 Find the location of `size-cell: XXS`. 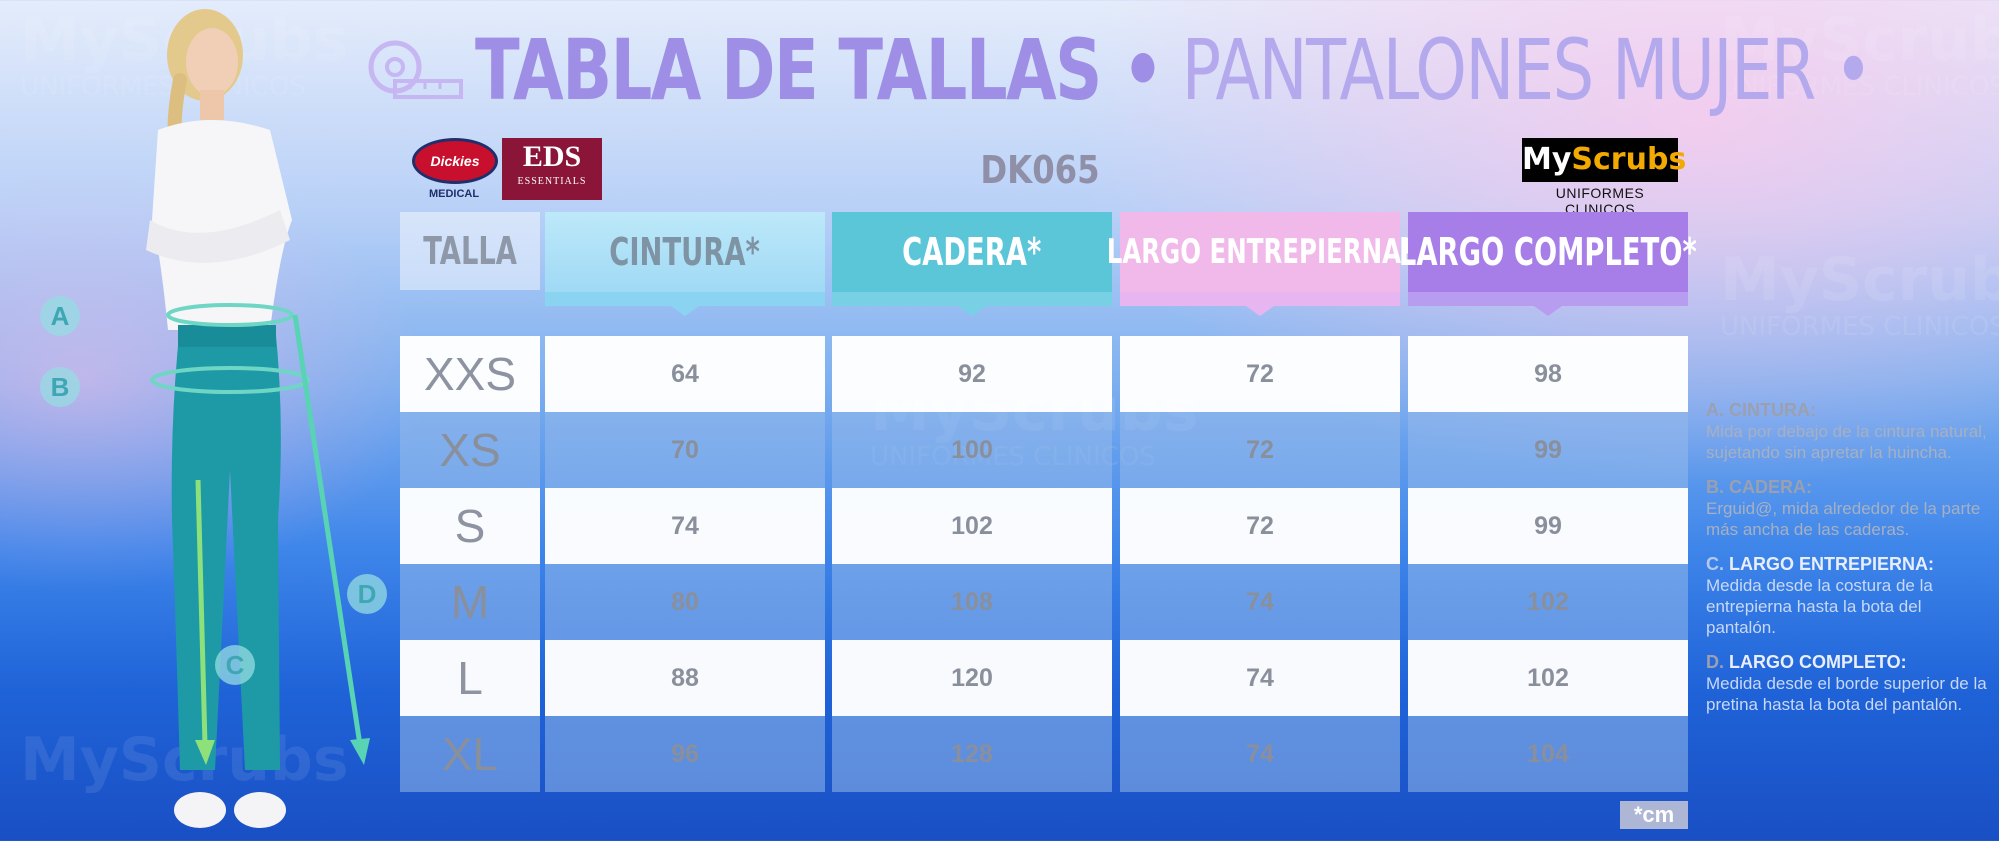

size-cell: XXS is located at coordinates (470, 374).